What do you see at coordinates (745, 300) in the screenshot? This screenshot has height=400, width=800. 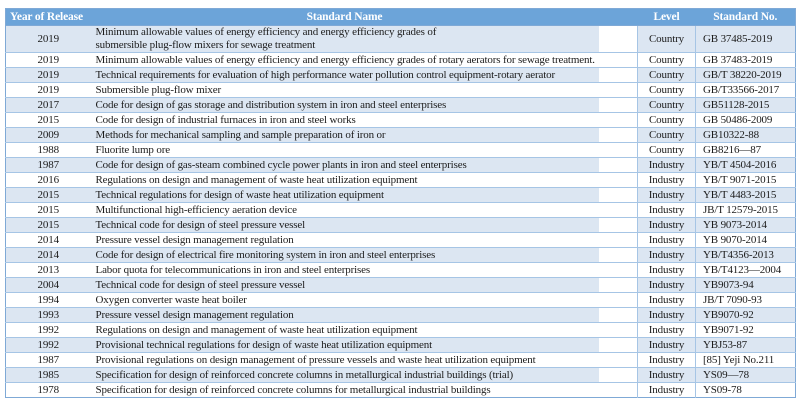 I see `standard-no-cell: JB/T 7090-93` at bounding box center [745, 300].